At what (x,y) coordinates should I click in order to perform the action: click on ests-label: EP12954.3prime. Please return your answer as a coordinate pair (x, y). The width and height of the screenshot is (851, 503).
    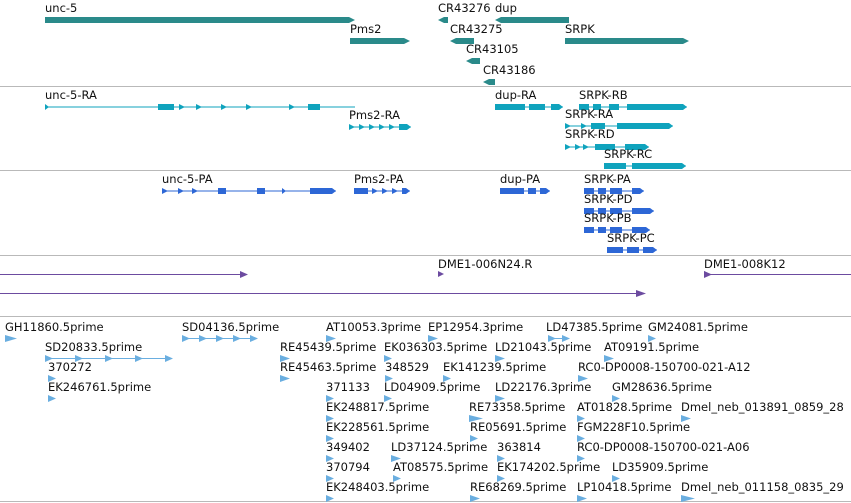
    Looking at the image, I should click on (476, 327).